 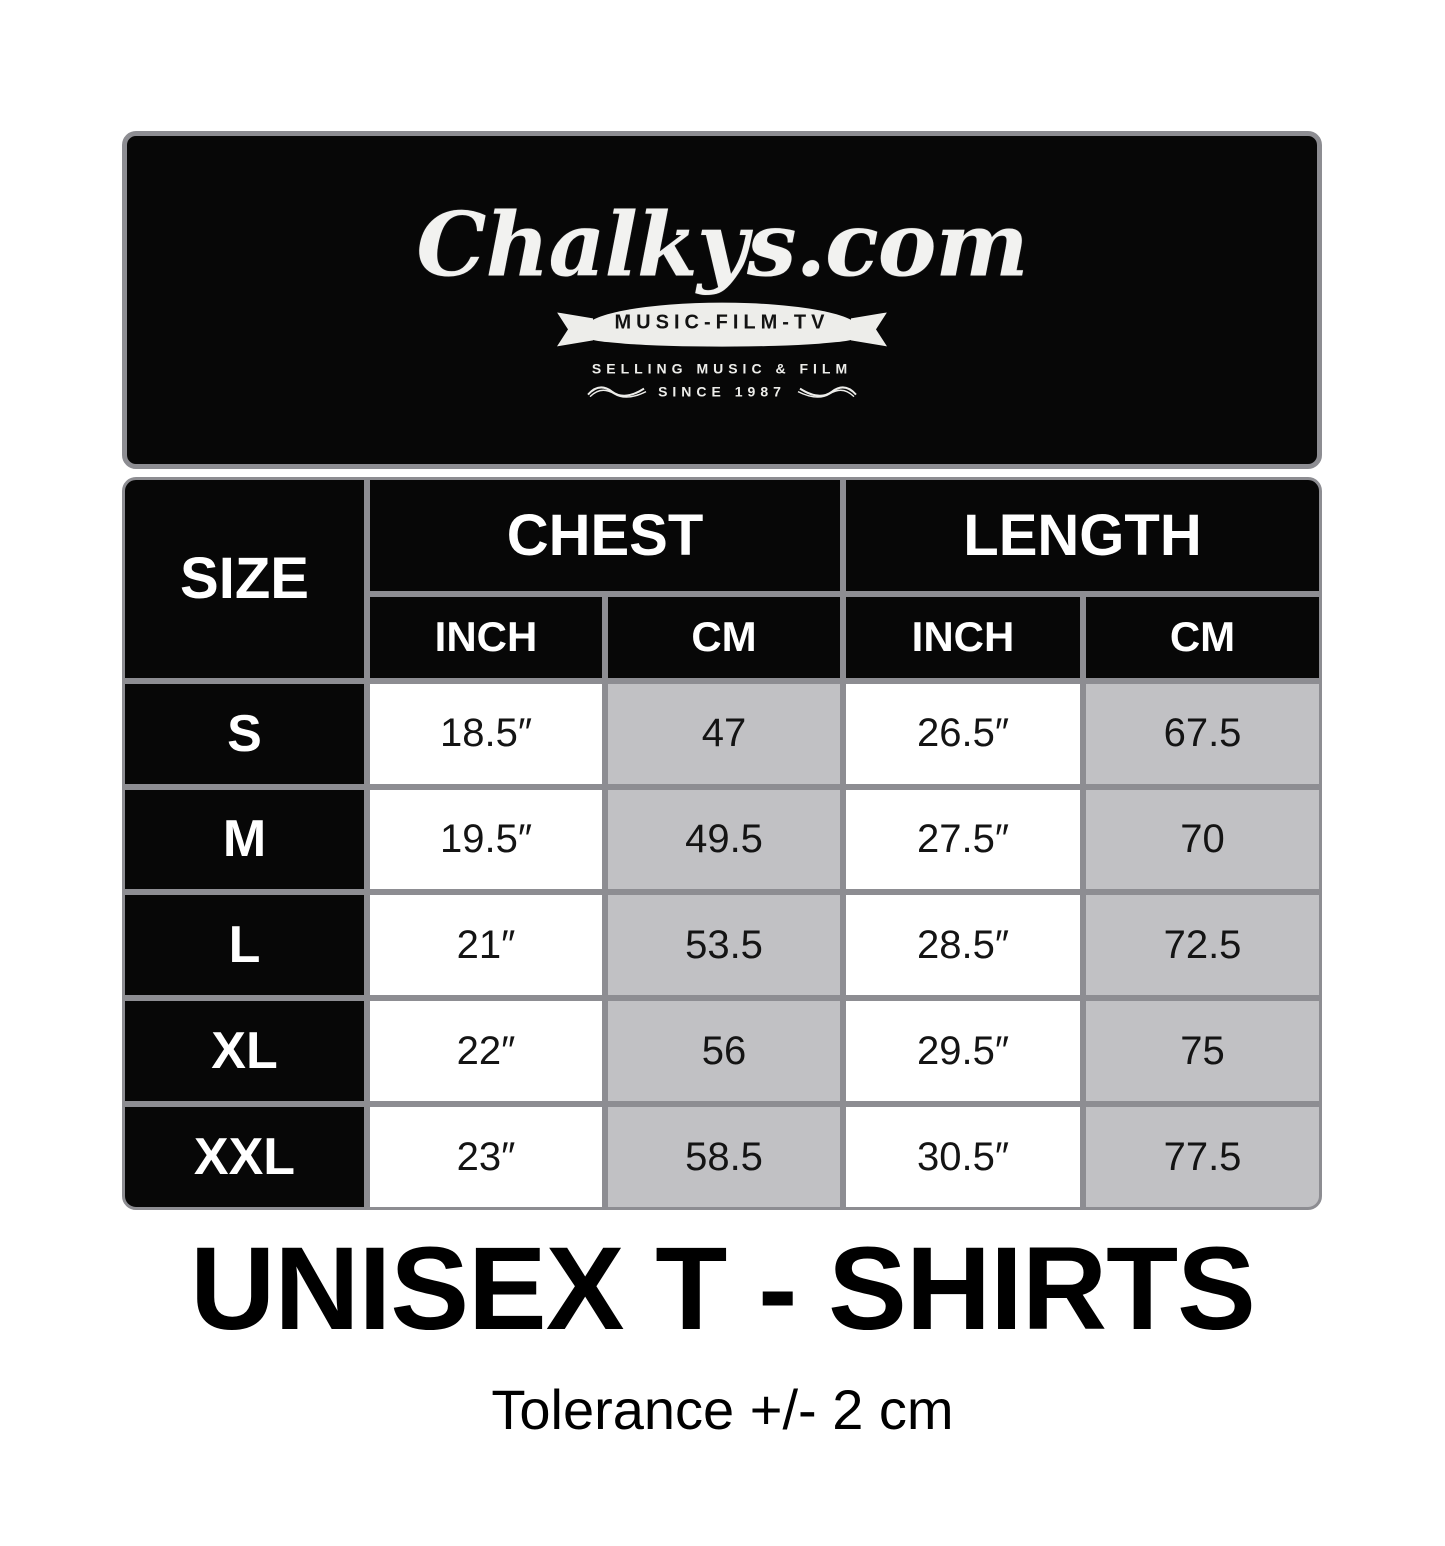 I want to click on row-size-label: M, so click(x=244, y=839).